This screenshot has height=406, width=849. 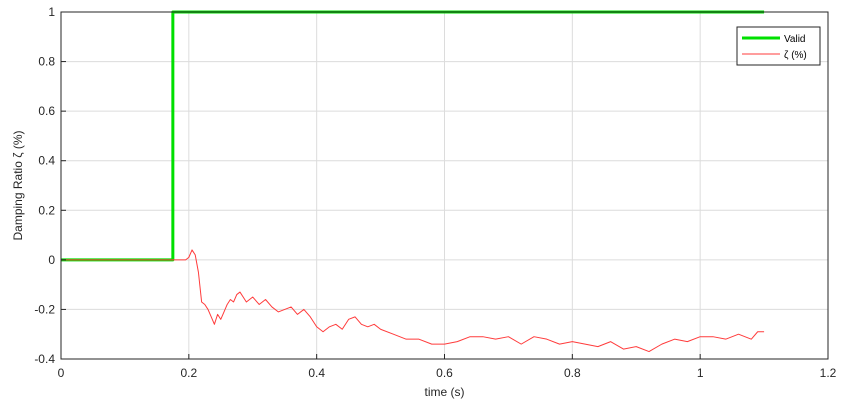 What do you see at coordinates (795, 39) in the screenshot?
I see `legend-label-valid: Valid` at bounding box center [795, 39].